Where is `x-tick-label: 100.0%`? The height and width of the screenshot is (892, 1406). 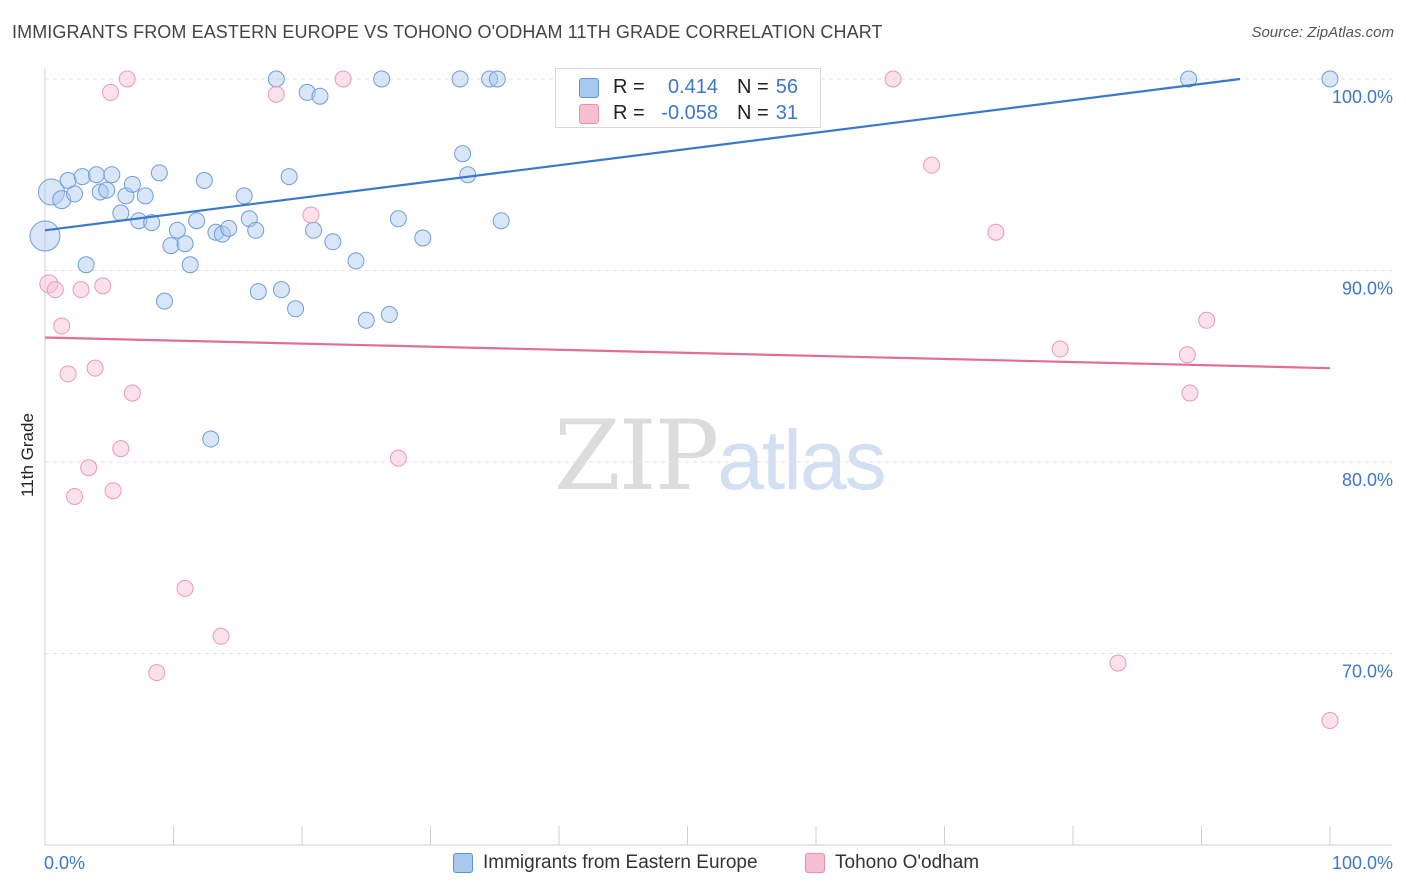
x-tick-label: 100.0% is located at coordinates (1362, 863).